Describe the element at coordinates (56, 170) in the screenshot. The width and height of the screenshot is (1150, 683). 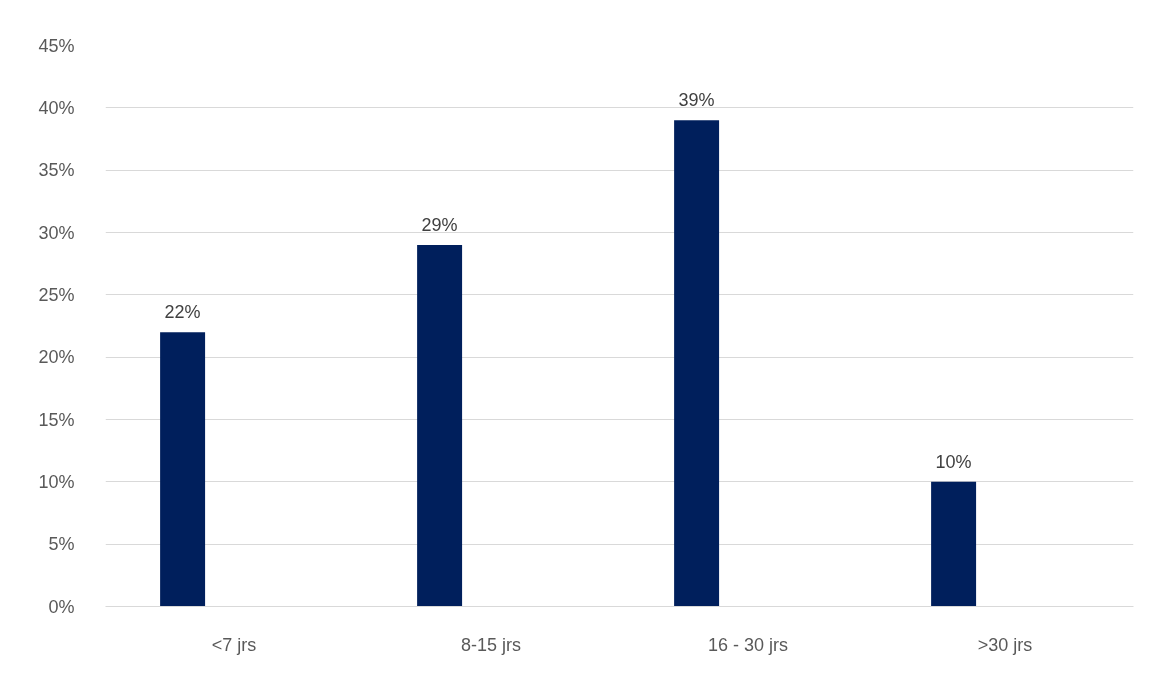
I see `y-tick-label: 35%` at that location.